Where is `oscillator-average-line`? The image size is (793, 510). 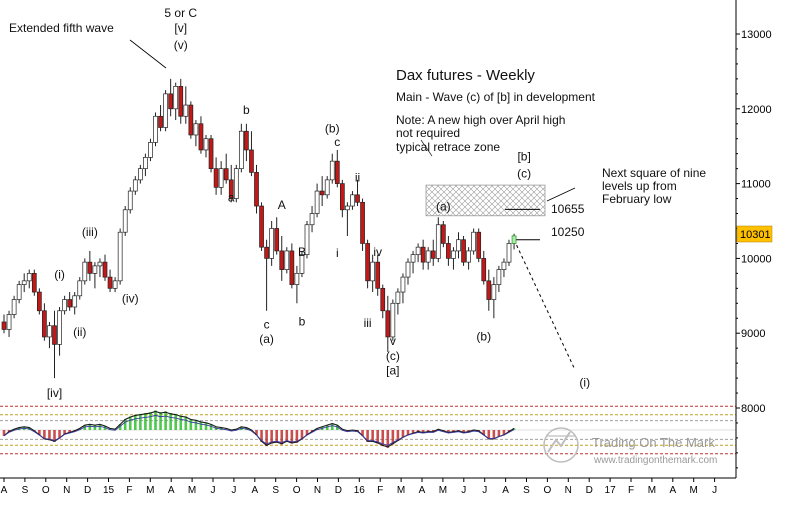
oscillator-average-line is located at coordinates (259, 430).